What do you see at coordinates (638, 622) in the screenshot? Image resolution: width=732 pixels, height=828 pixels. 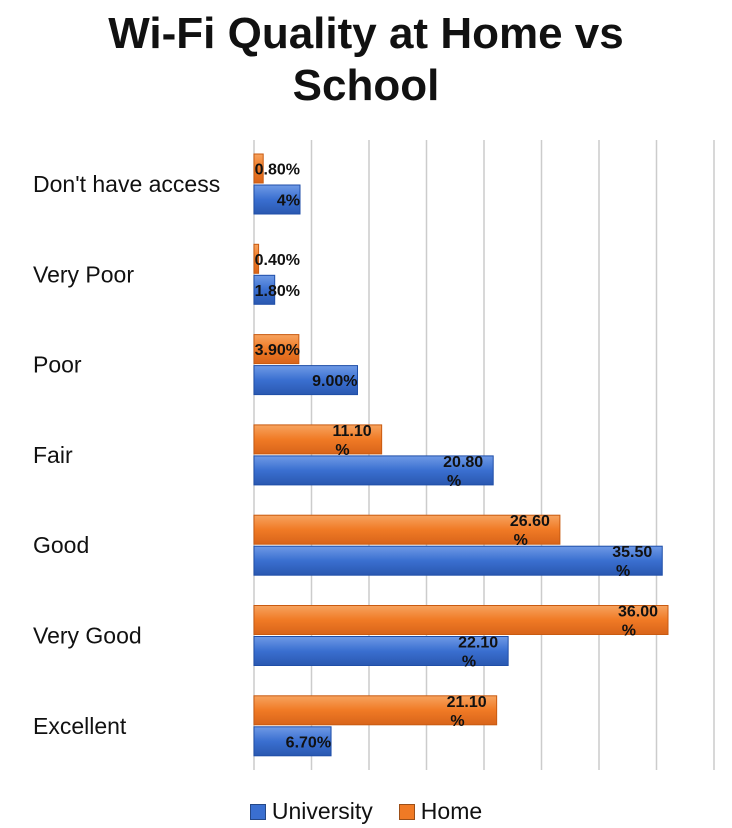 I see `data-label-home: 36.00%` at bounding box center [638, 622].